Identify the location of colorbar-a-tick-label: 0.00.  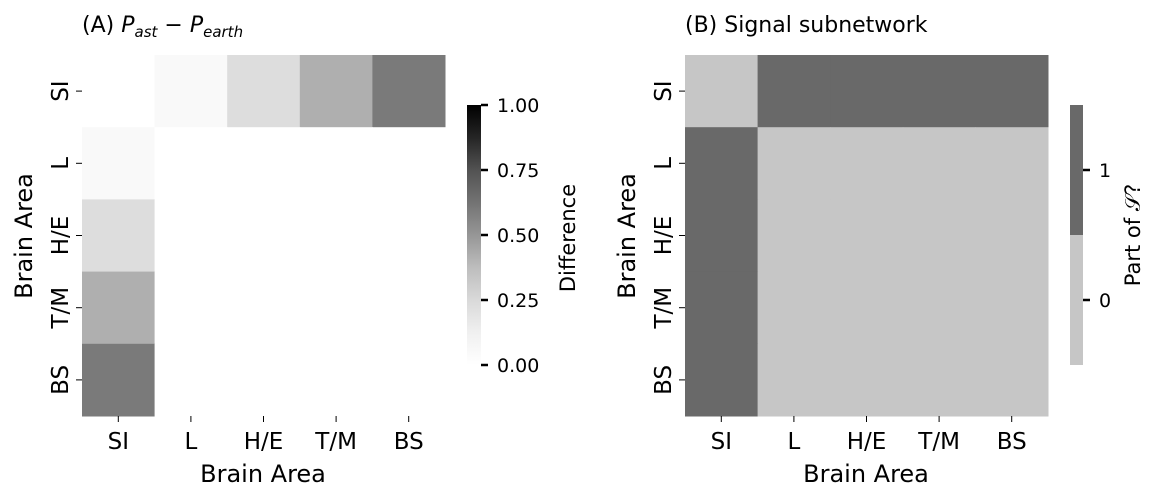
(518, 366).